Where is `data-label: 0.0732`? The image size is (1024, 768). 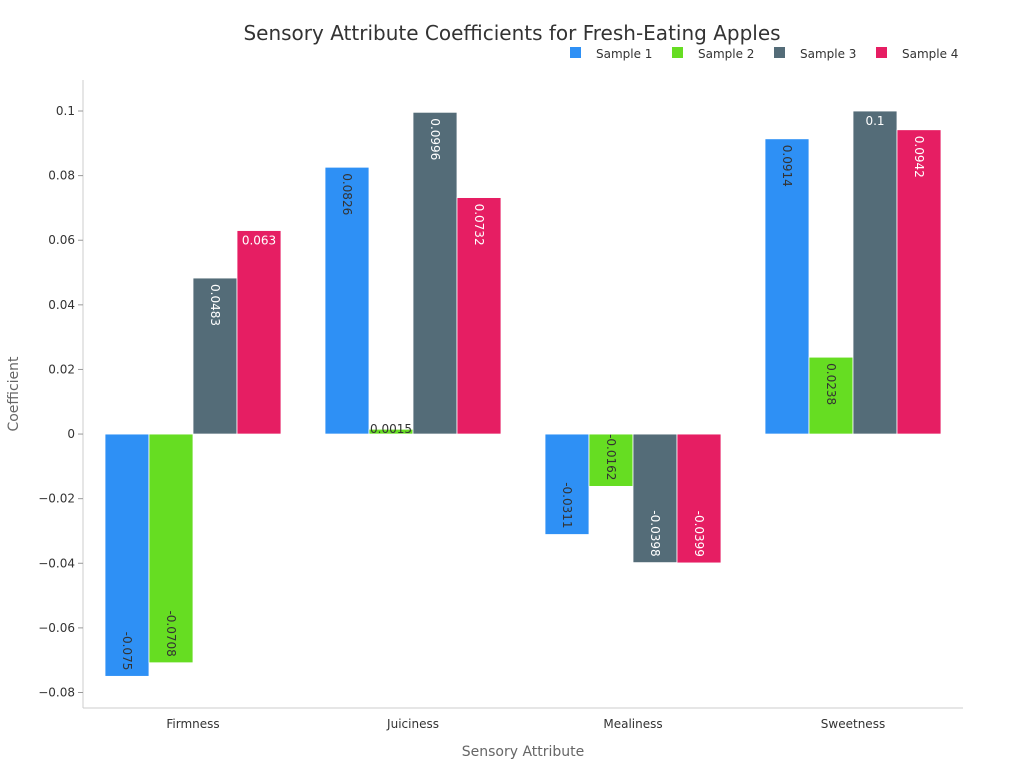
data-label: 0.0732 is located at coordinates (479, 225).